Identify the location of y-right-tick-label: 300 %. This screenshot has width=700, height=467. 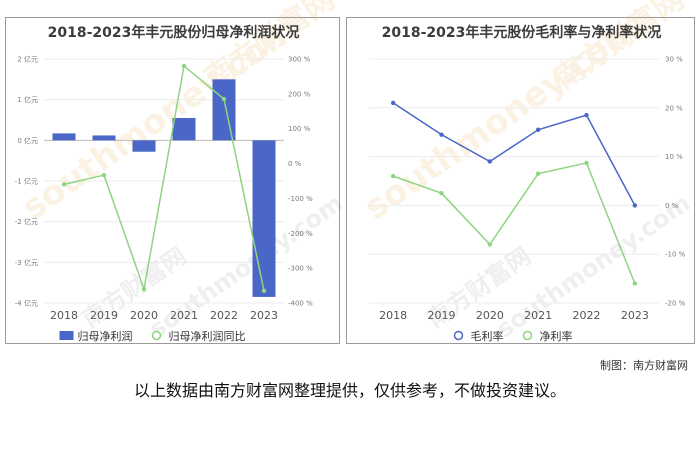
(299, 60).